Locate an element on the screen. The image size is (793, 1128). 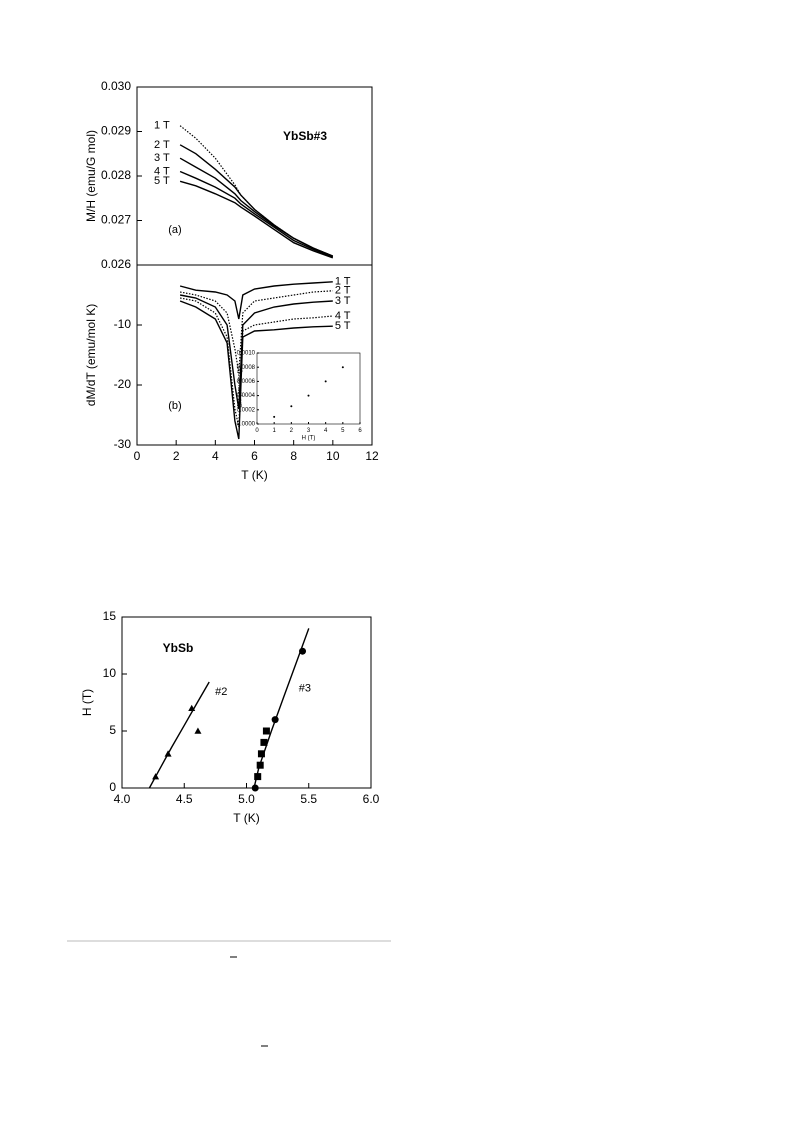
panel-label: (b) is located at coordinates (174, 406).